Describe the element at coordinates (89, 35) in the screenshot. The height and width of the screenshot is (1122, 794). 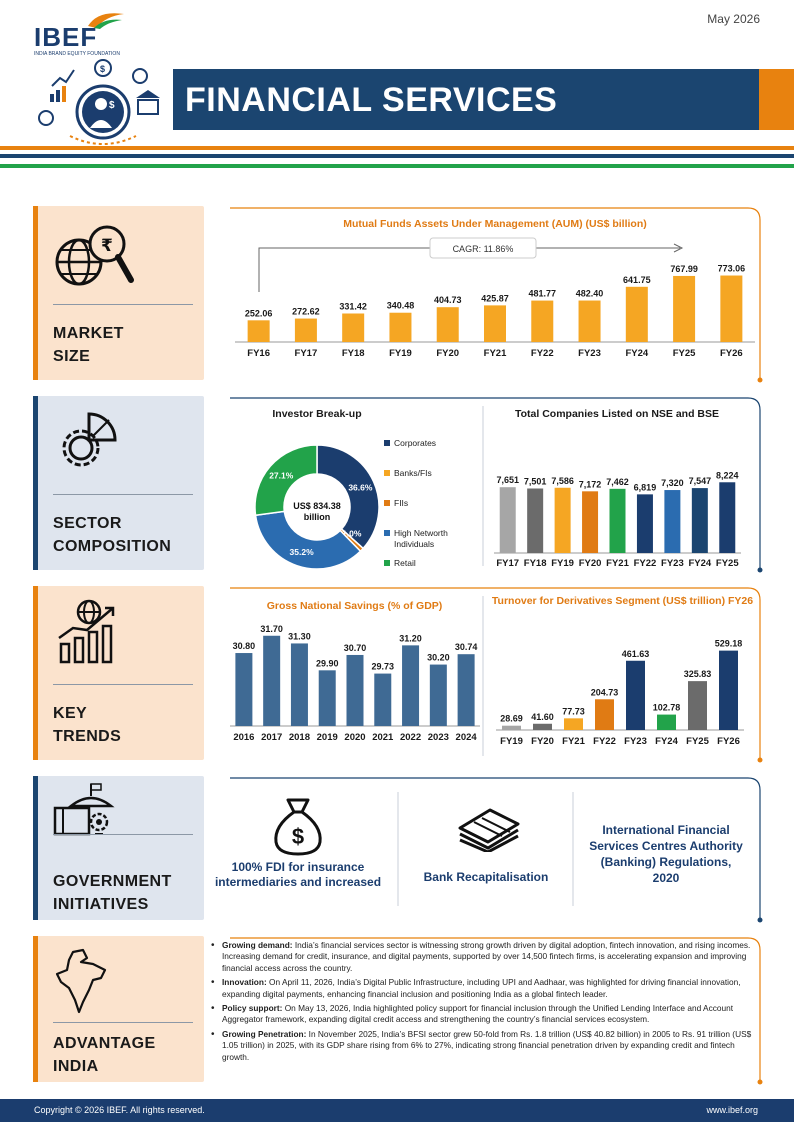
I see `ibef-logo: IBEF INDIA BRAND EQUITY FOUNDATION` at that location.